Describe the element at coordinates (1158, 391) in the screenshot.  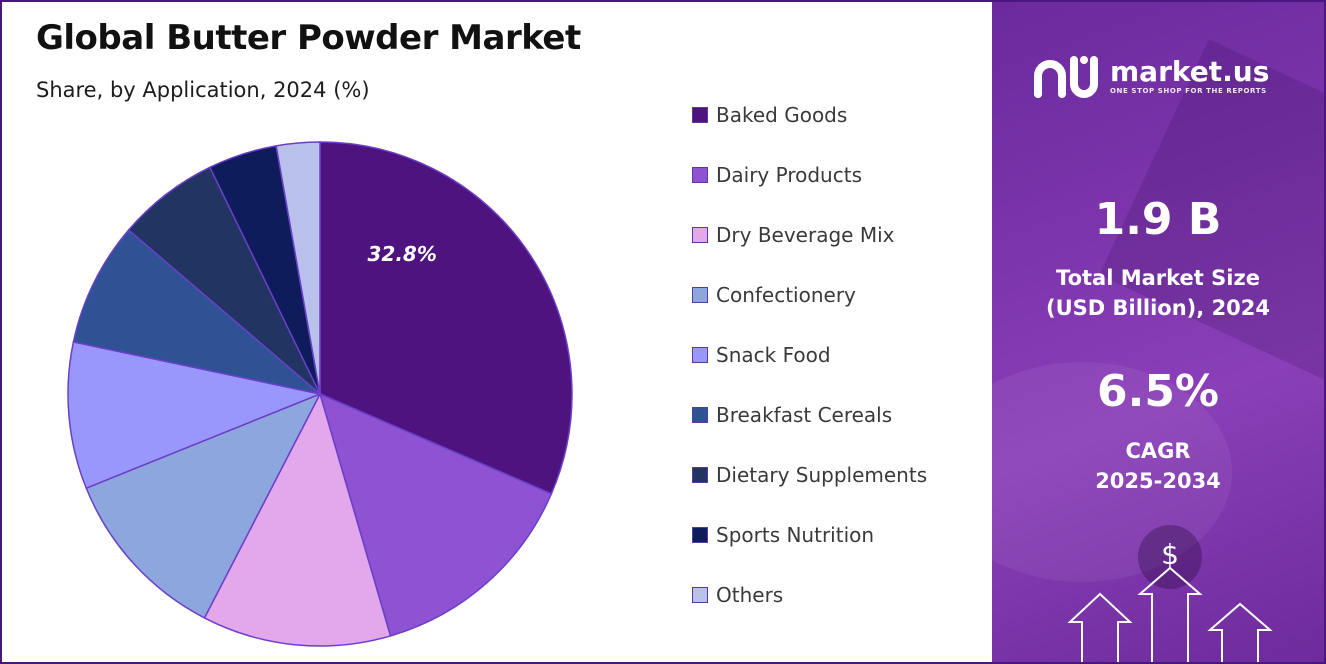
I see `cagr-value: 6.5%` at that location.